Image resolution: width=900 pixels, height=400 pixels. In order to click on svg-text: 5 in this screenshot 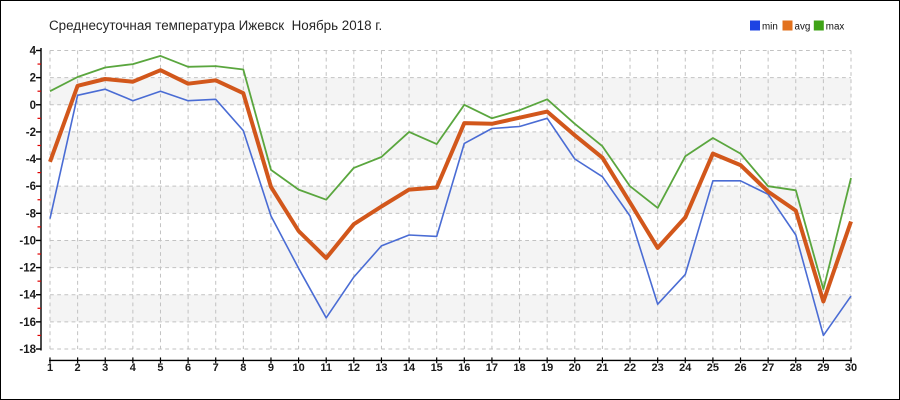, I will do `click(160, 367)`.